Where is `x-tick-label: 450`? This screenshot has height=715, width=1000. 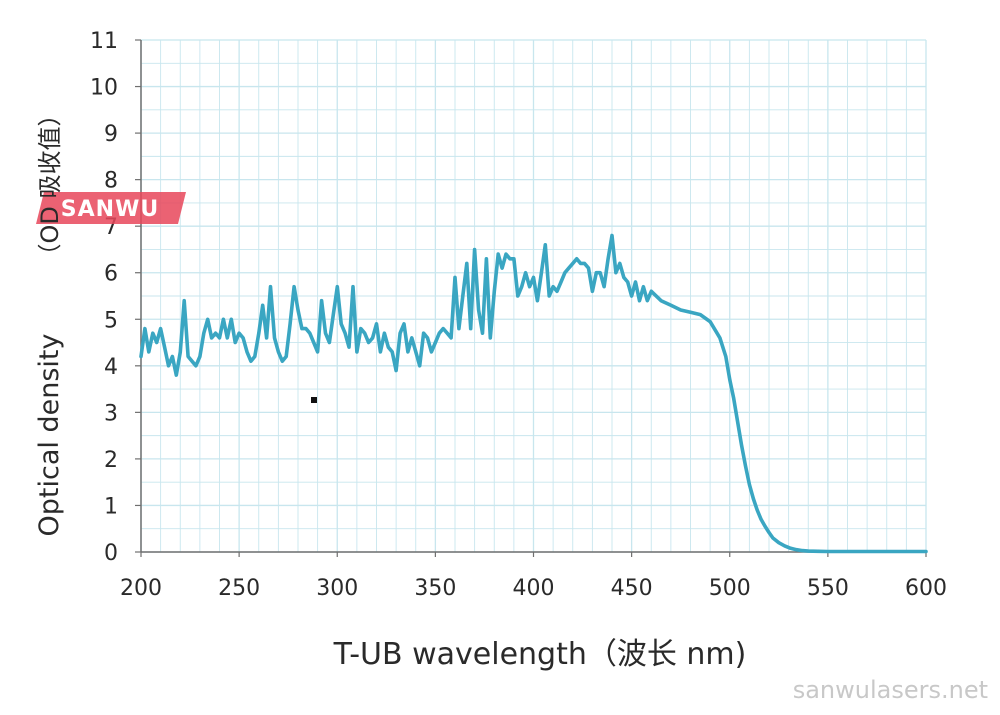 x-tick-label: 450 is located at coordinates (632, 588).